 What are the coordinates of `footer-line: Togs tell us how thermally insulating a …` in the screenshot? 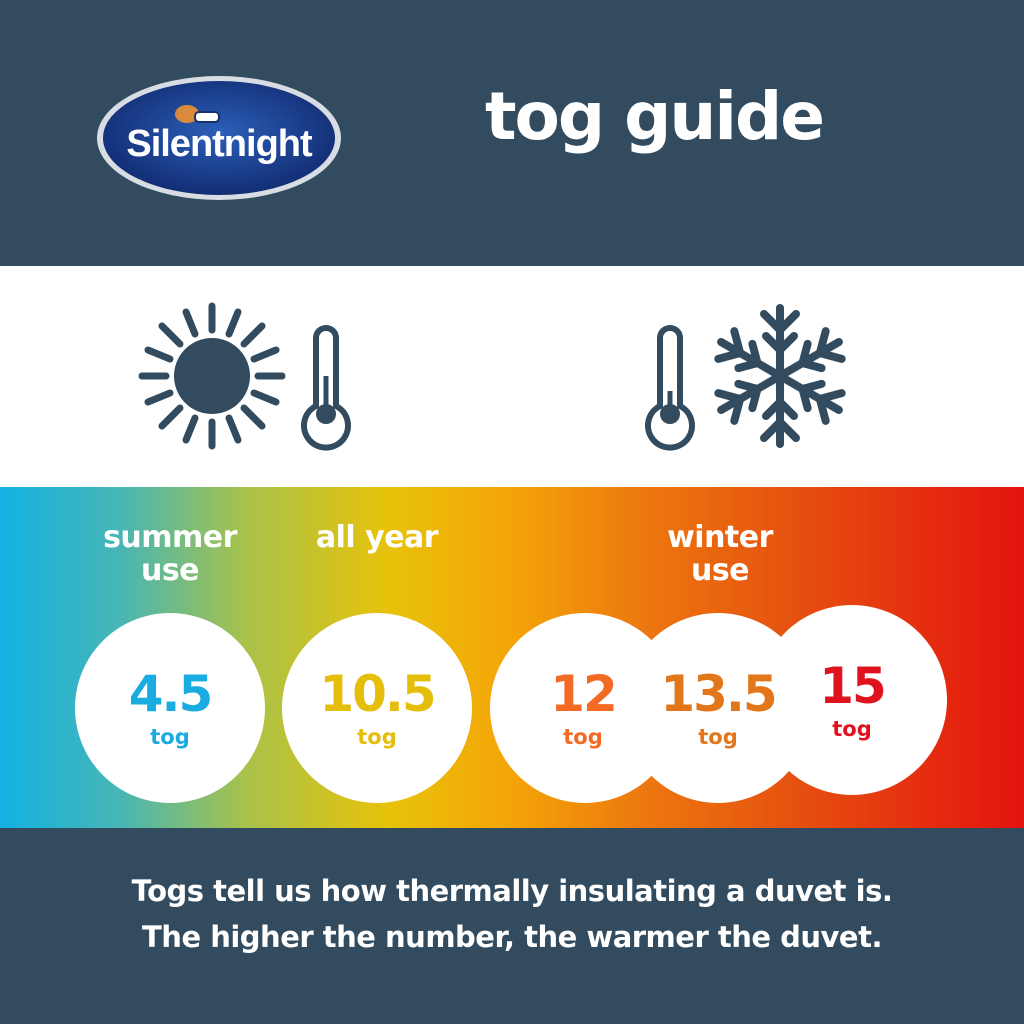 It's located at (512, 891).